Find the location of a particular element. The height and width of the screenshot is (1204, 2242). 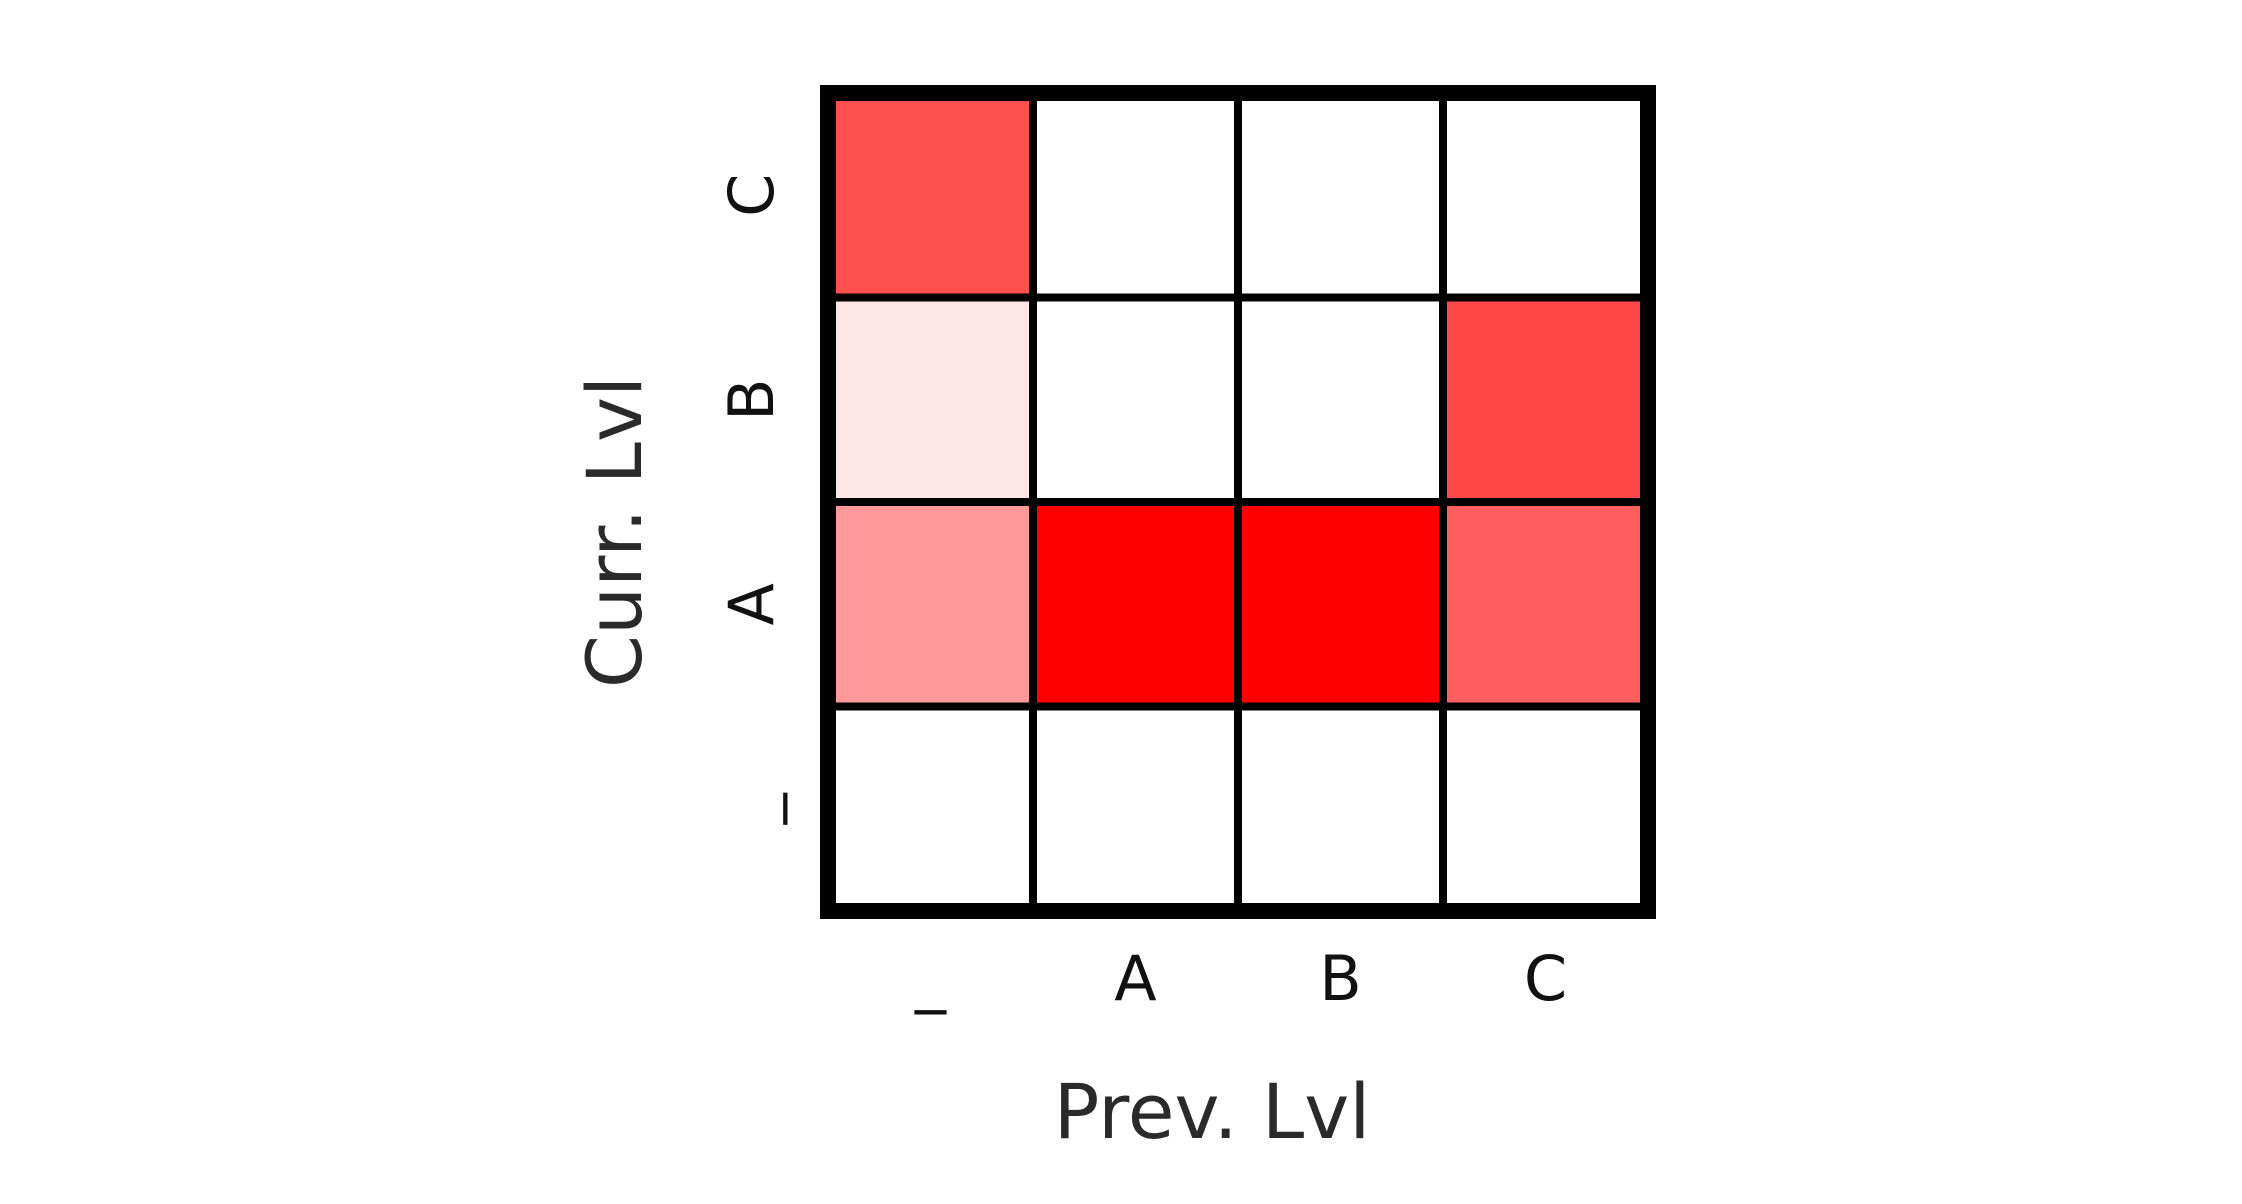

heatmap-cell-A-blank is located at coordinates (930, 604).